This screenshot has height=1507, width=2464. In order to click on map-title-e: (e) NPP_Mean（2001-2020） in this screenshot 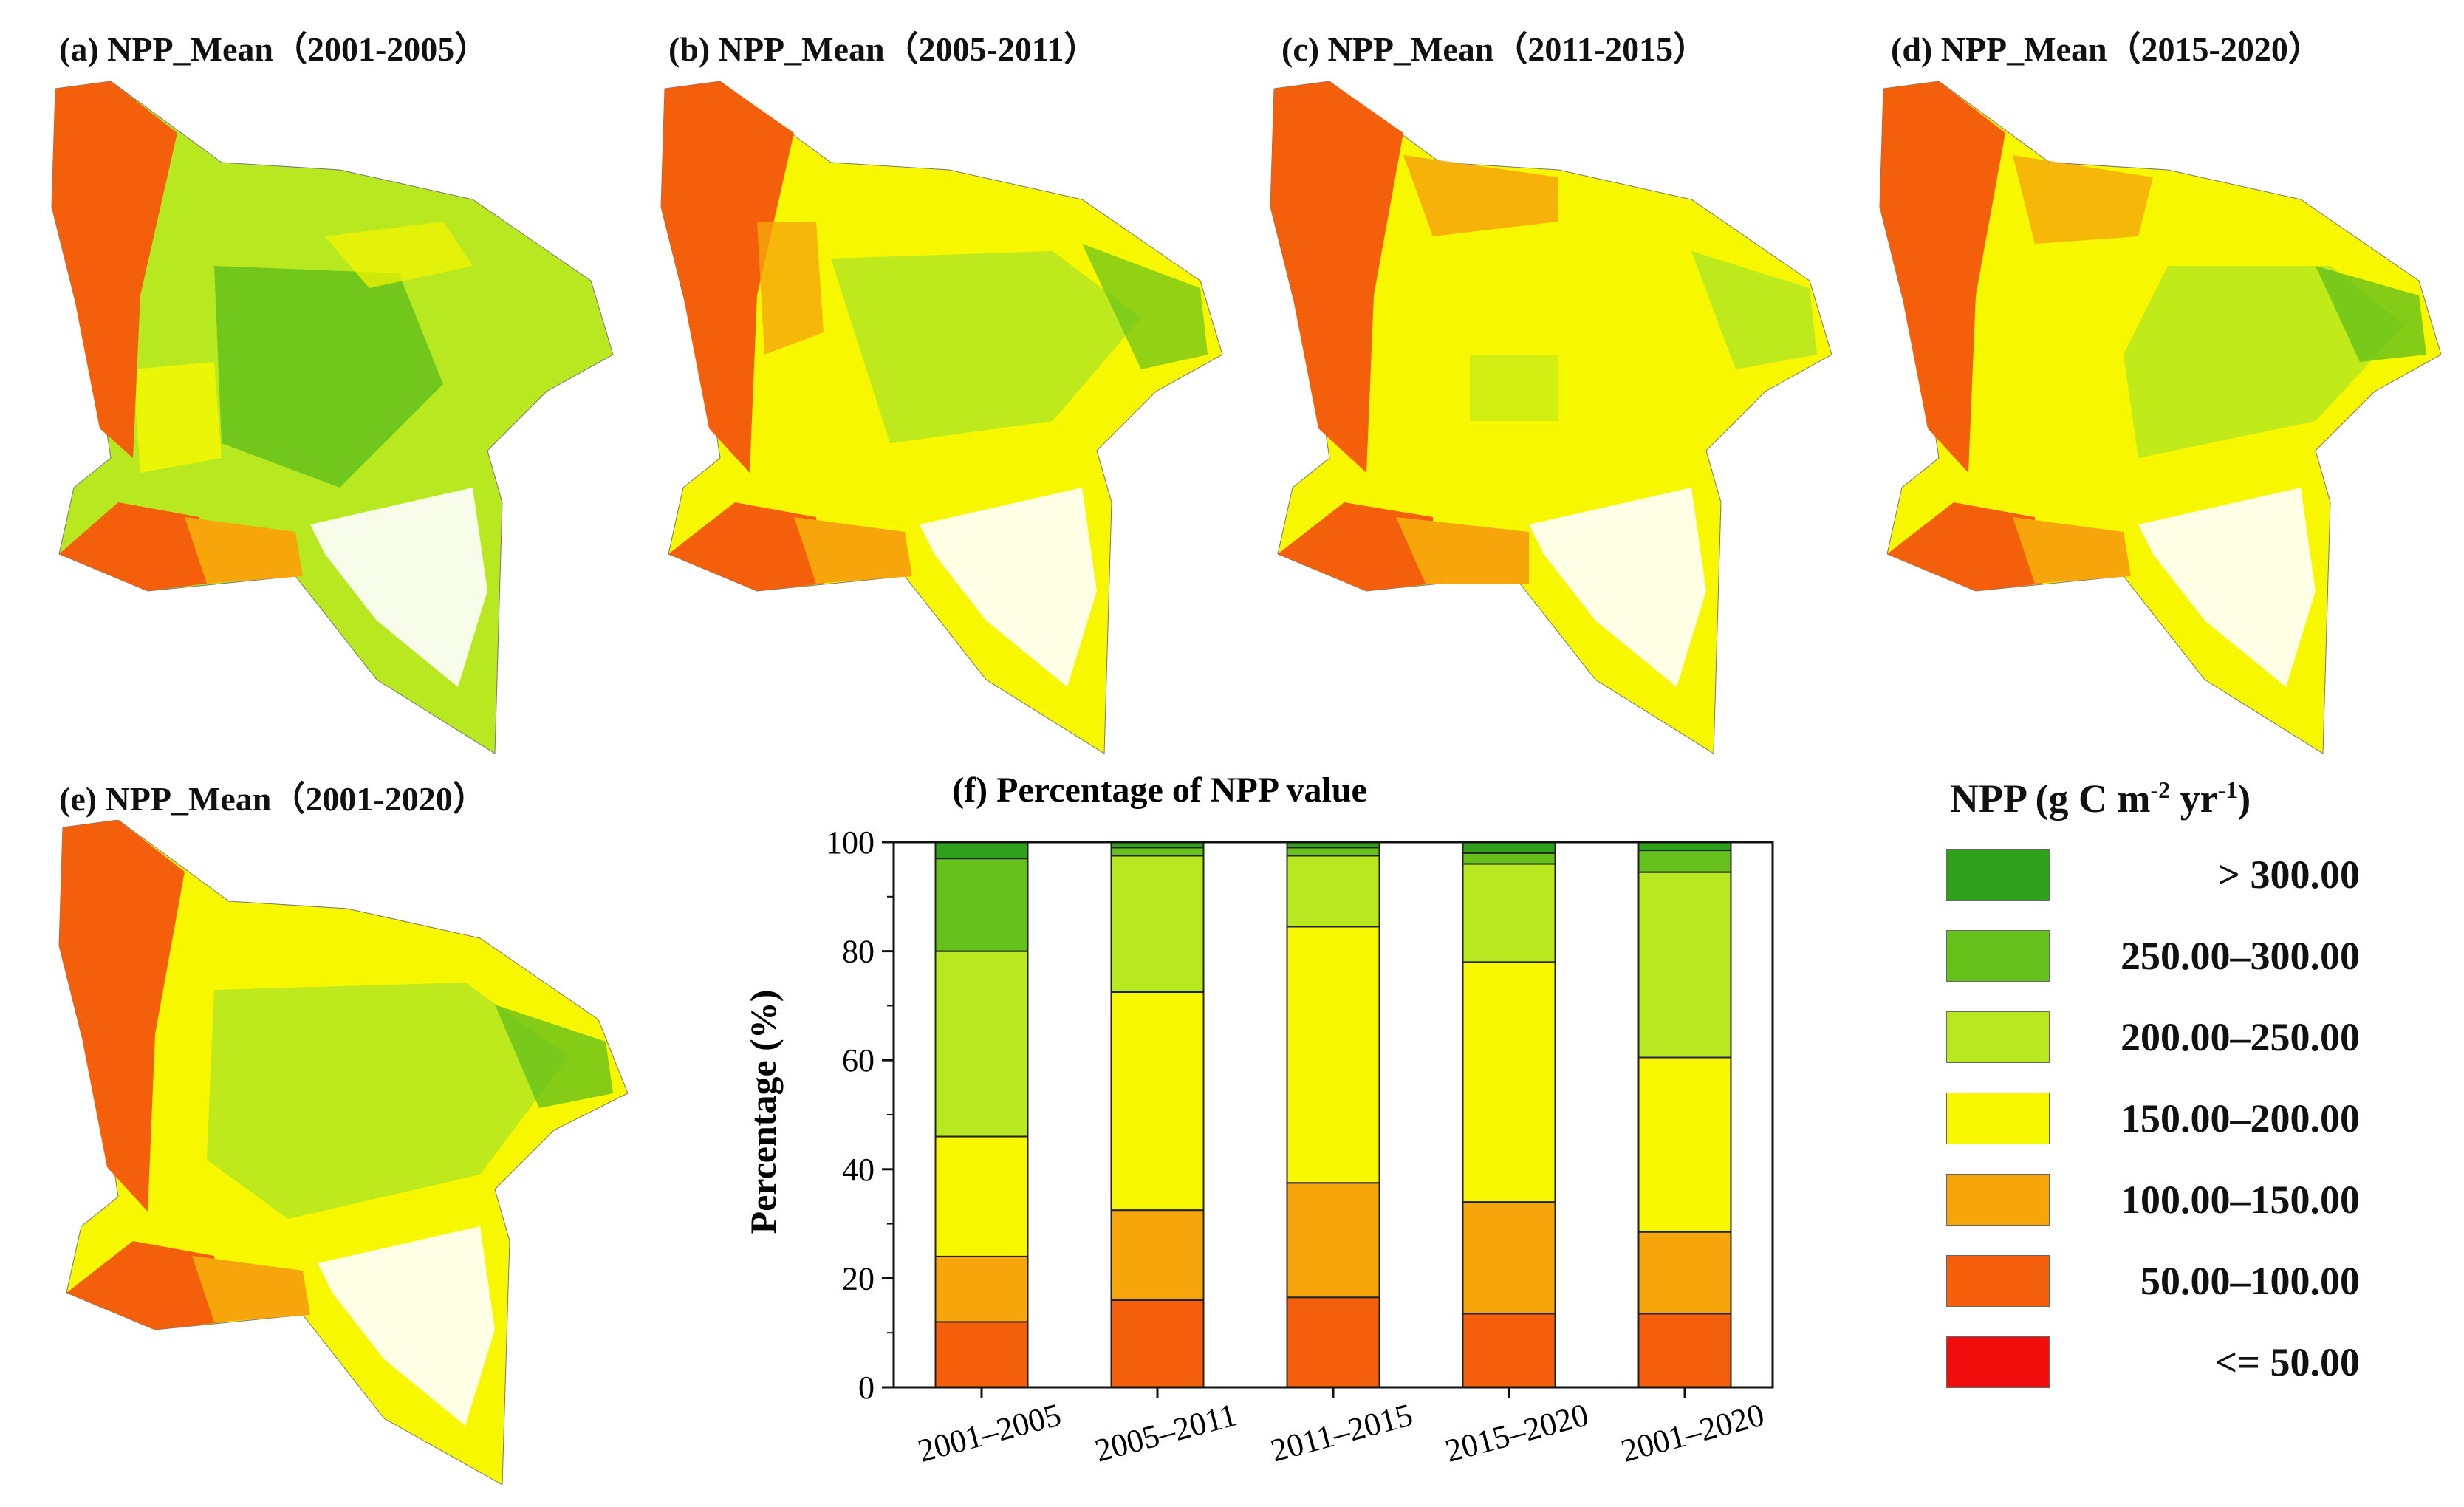, I will do `click(273, 799)`.